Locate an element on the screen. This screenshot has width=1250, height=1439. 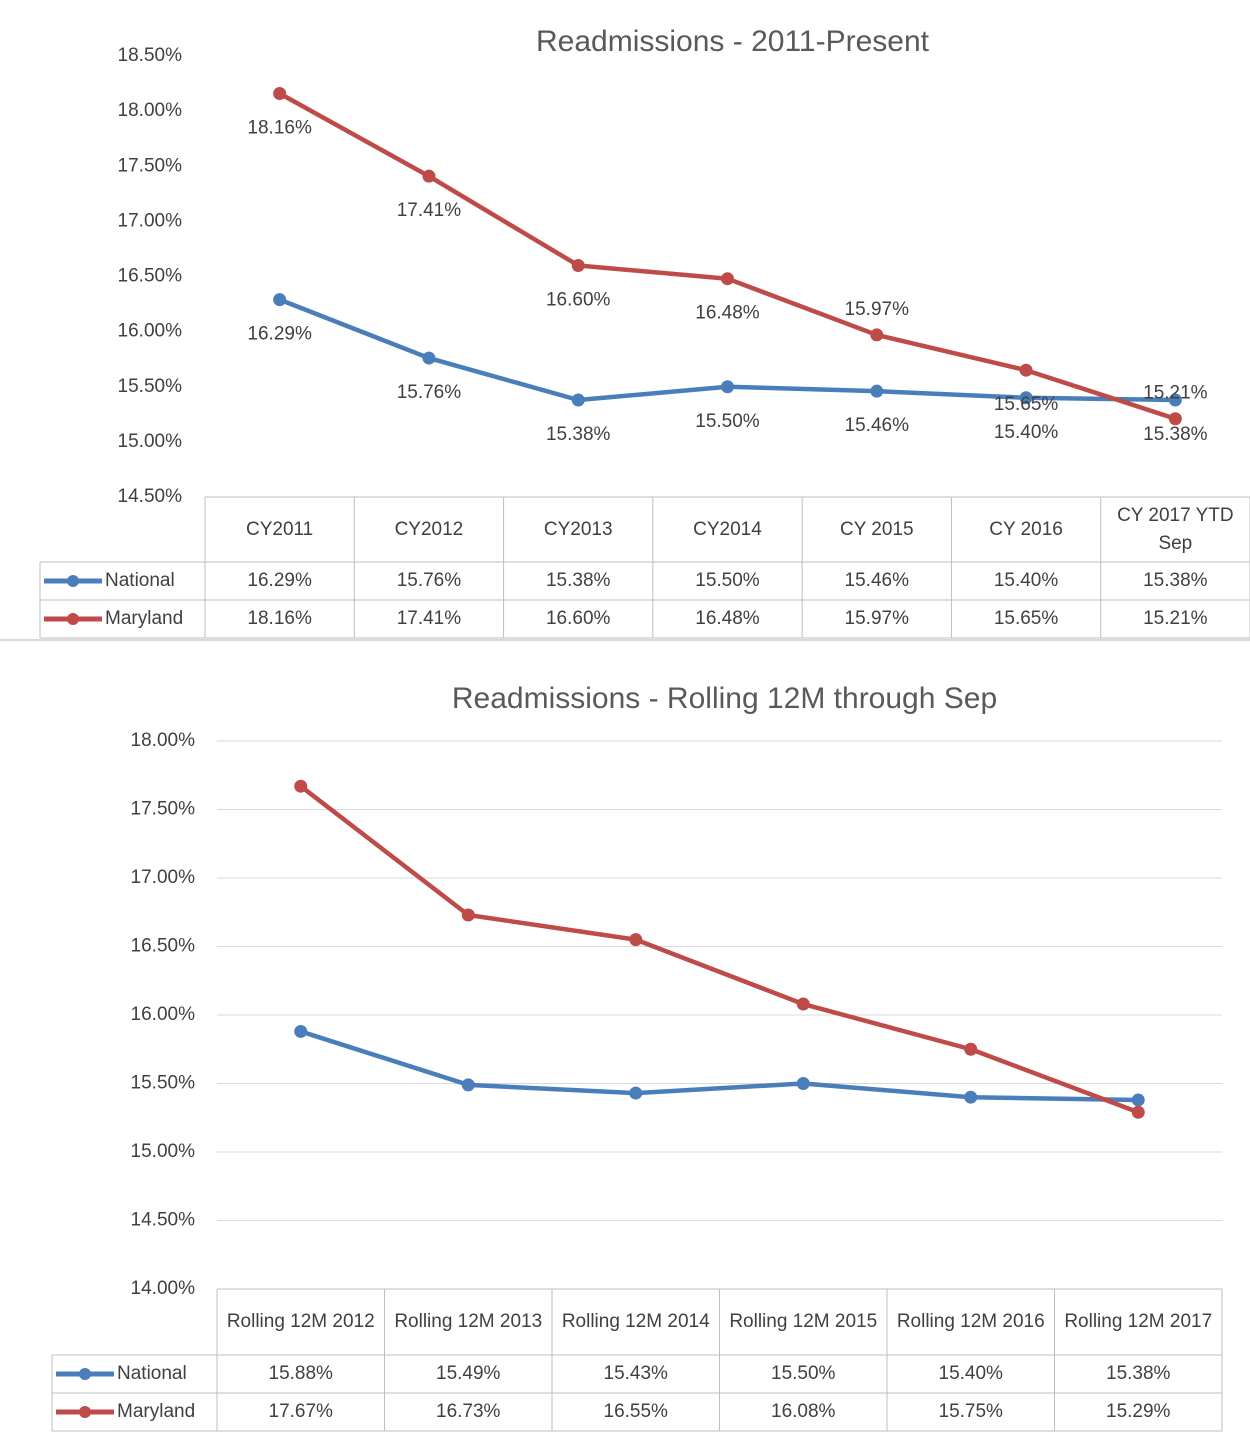
x-tick-label: Rolling 12M 2014 is located at coordinates (635, 1322).